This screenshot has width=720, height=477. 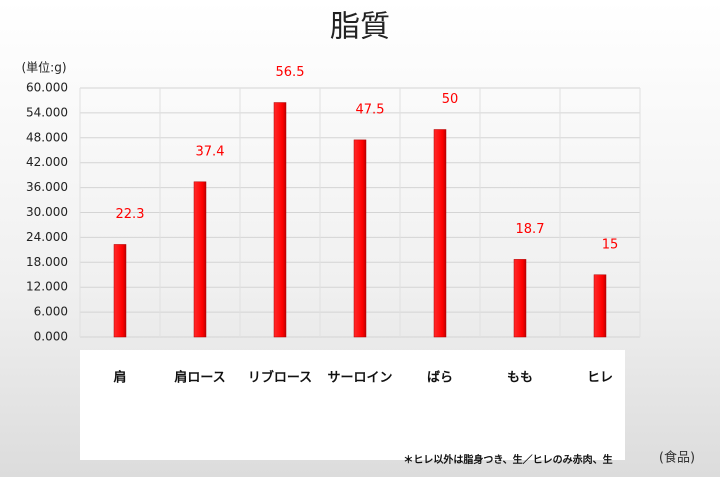 What do you see at coordinates (47, 88) in the screenshot?
I see `y-tick-label: 60.000` at bounding box center [47, 88].